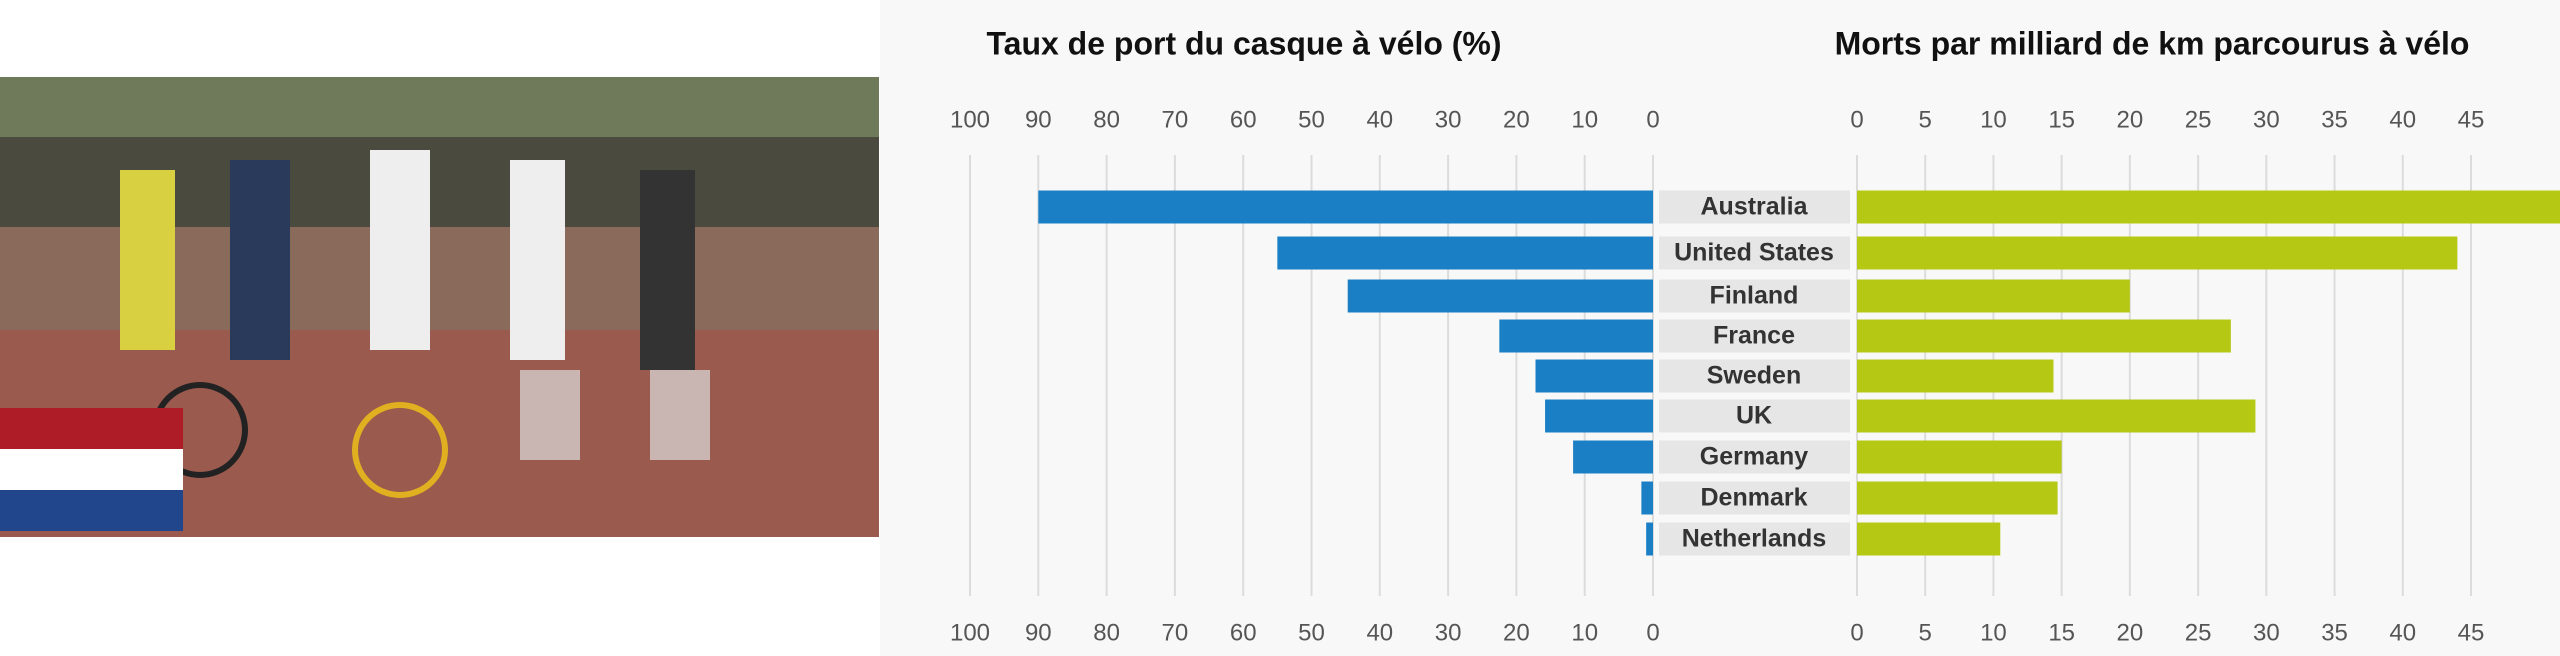 The image size is (2560, 656). I want to click on category-label: Germany, so click(1754, 457).